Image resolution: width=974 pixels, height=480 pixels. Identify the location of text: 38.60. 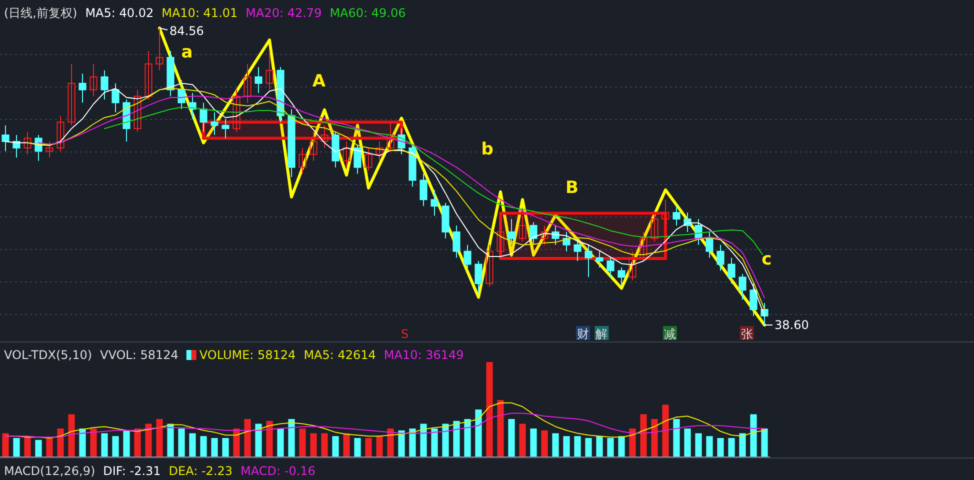
(791, 325).